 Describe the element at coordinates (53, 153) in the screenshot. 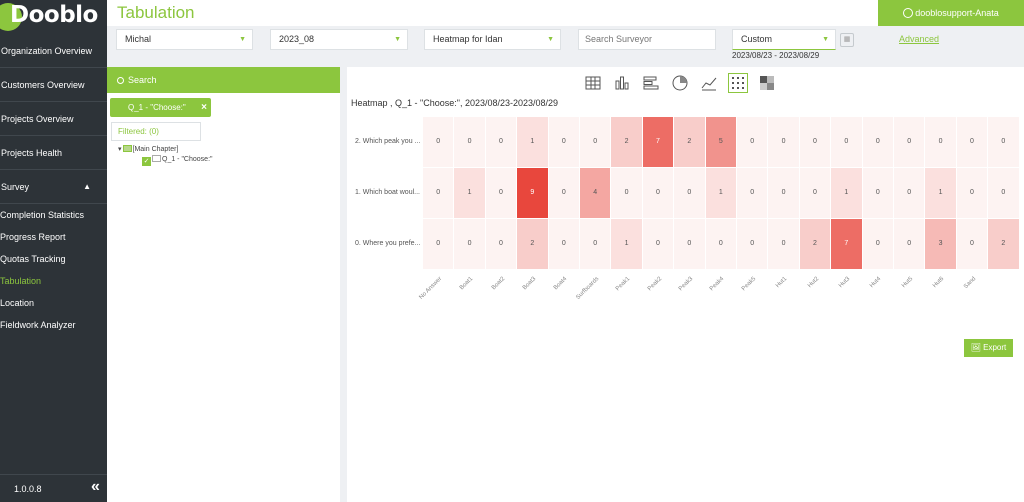

I see `sidebar-item-projects-health: Projects Health` at that location.